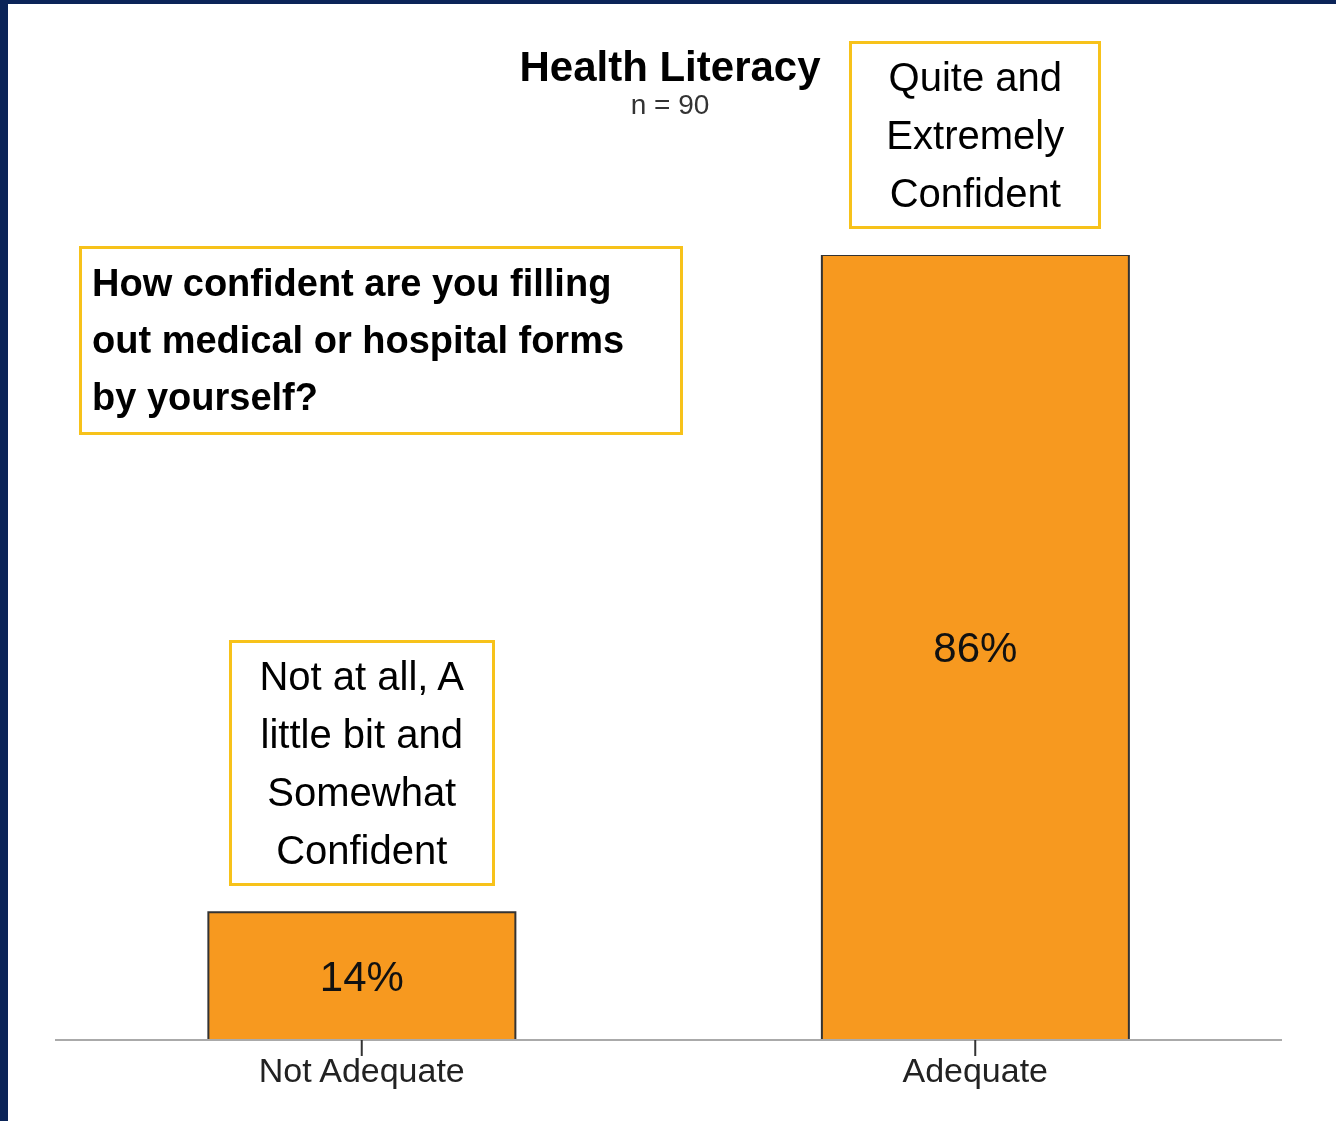 The height and width of the screenshot is (1121, 1336). I want to click on x-tick-label: Not Adequate, so click(361, 1070).